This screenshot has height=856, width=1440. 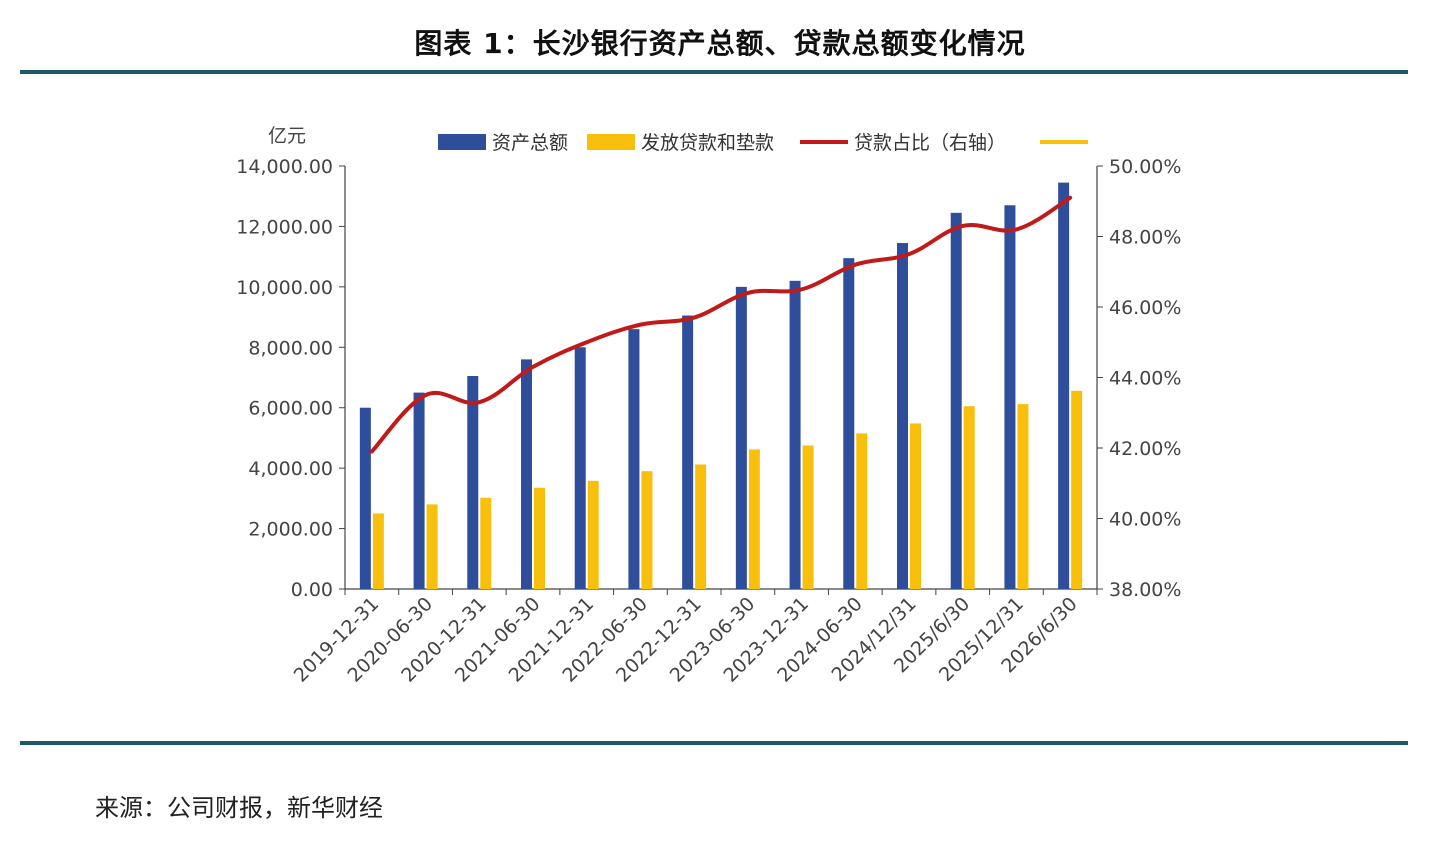 I want to click on legend: 资产总额 发放贷款和垫款 贷款占比（右轴）, so click(x=763, y=143).